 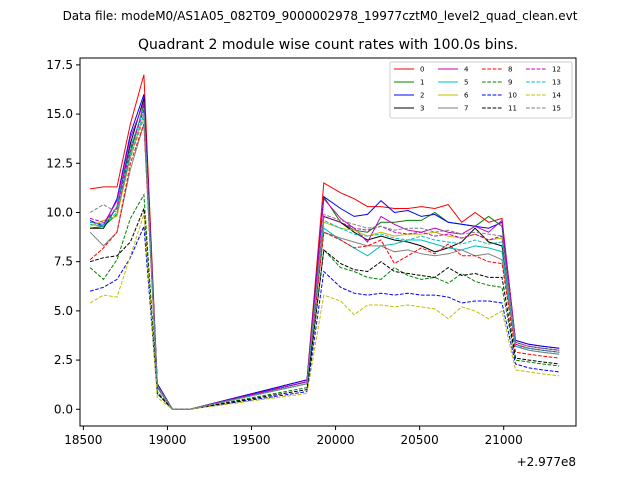 I want to click on legend-label-6: 6, so click(x=466, y=96).